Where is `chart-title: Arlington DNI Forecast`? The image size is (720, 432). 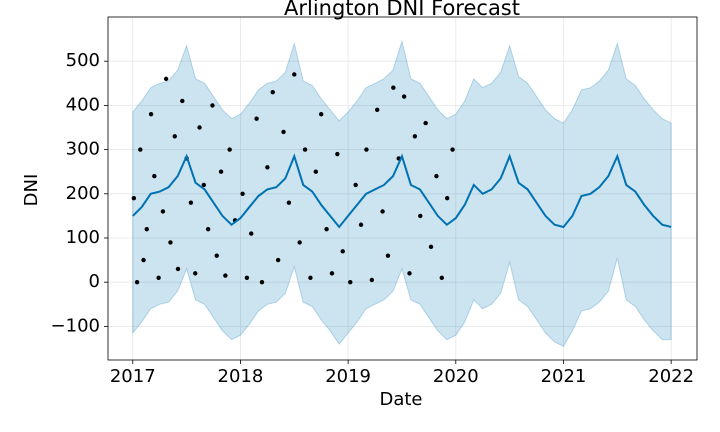 chart-title: Arlington DNI Forecast is located at coordinates (402, 10).